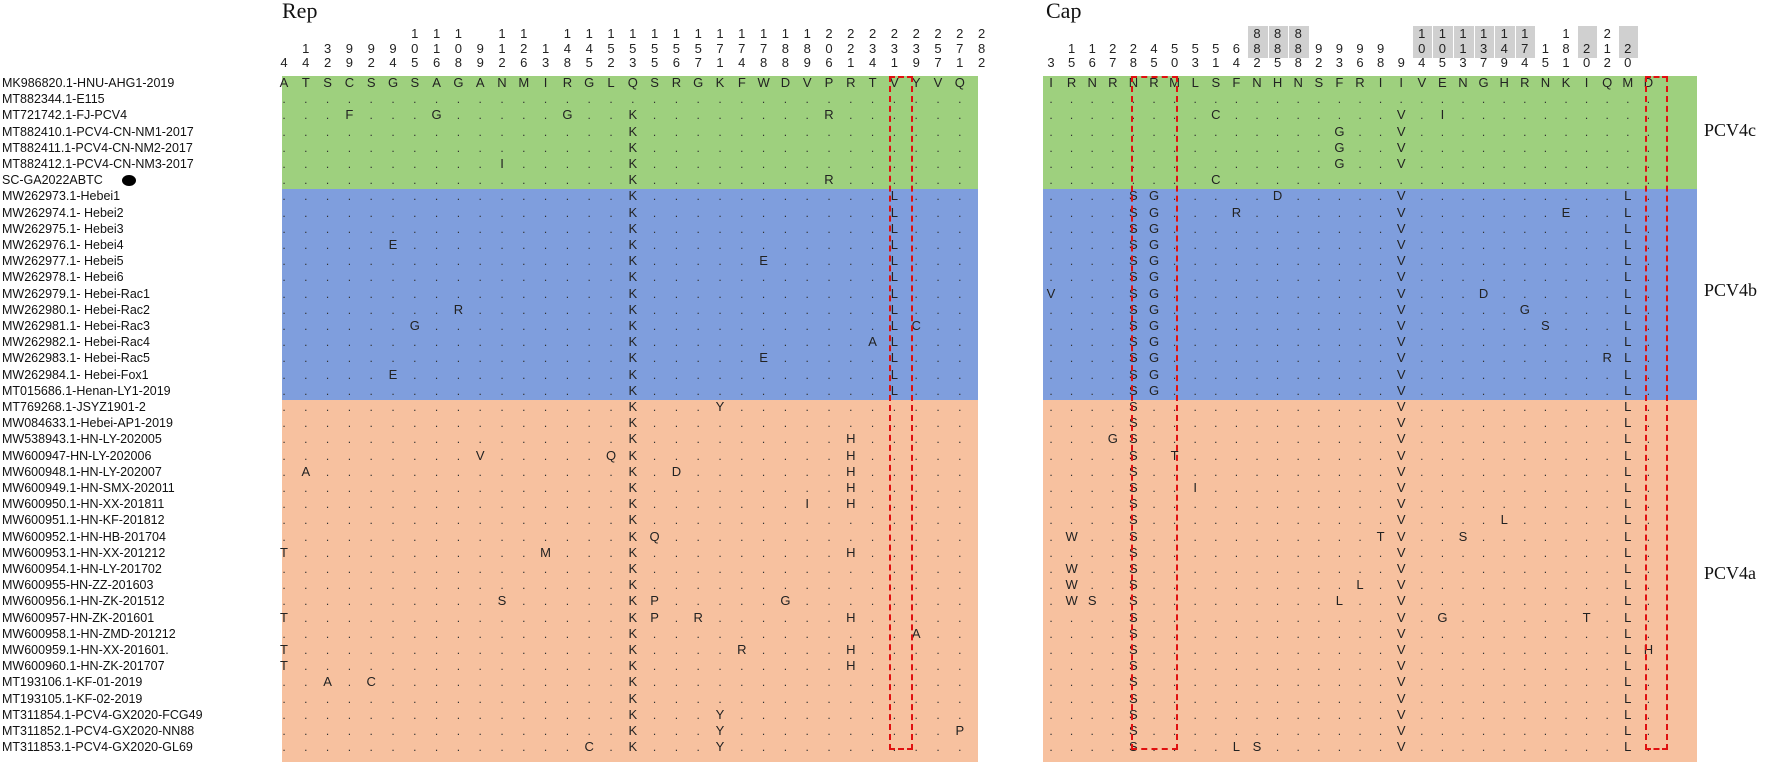 Image resolution: width=1772 pixels, height=762 pixels. What do you see at coordinates (502, 82) in the screenshot?
I see `rep-reference-residue: N` at bounding box center [502, 82].